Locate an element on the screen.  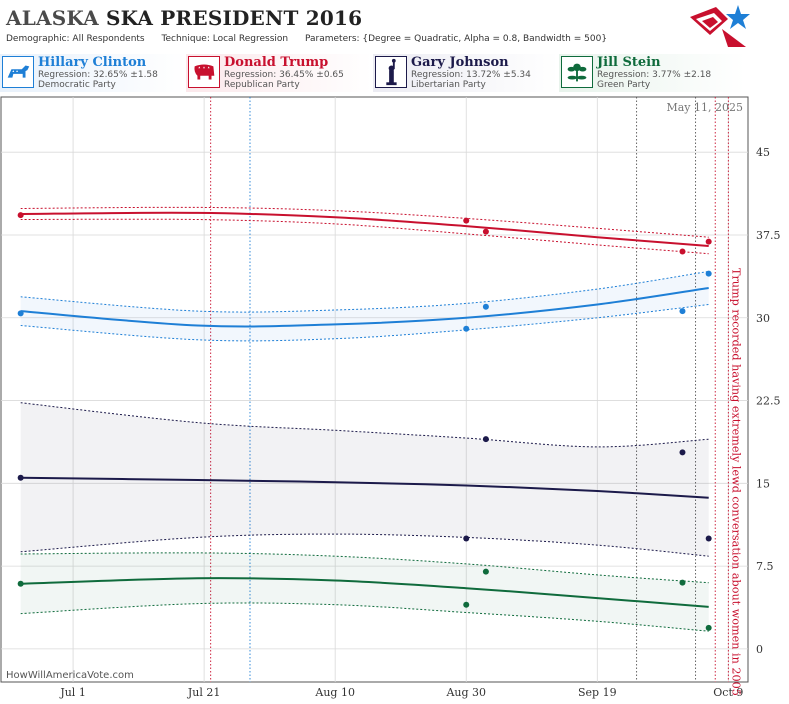
y-tick-label: 22.5 is located at coordinates (768, 401).